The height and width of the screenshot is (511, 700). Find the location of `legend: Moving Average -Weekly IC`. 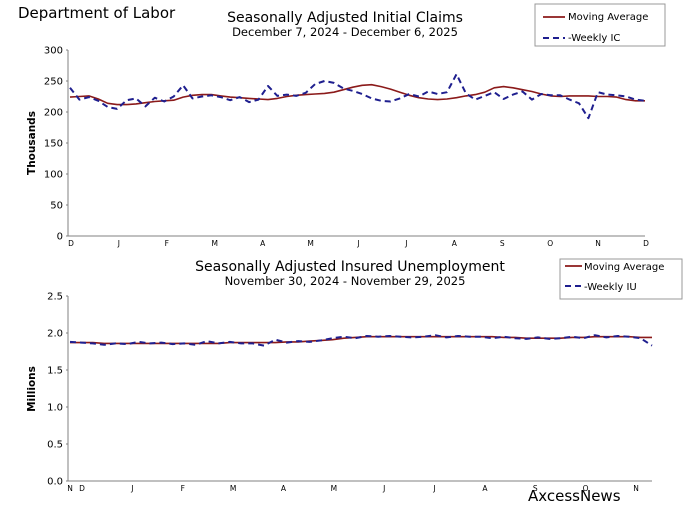

legend: Moving Average -Weekly IC is located at coordinates (600, 25).